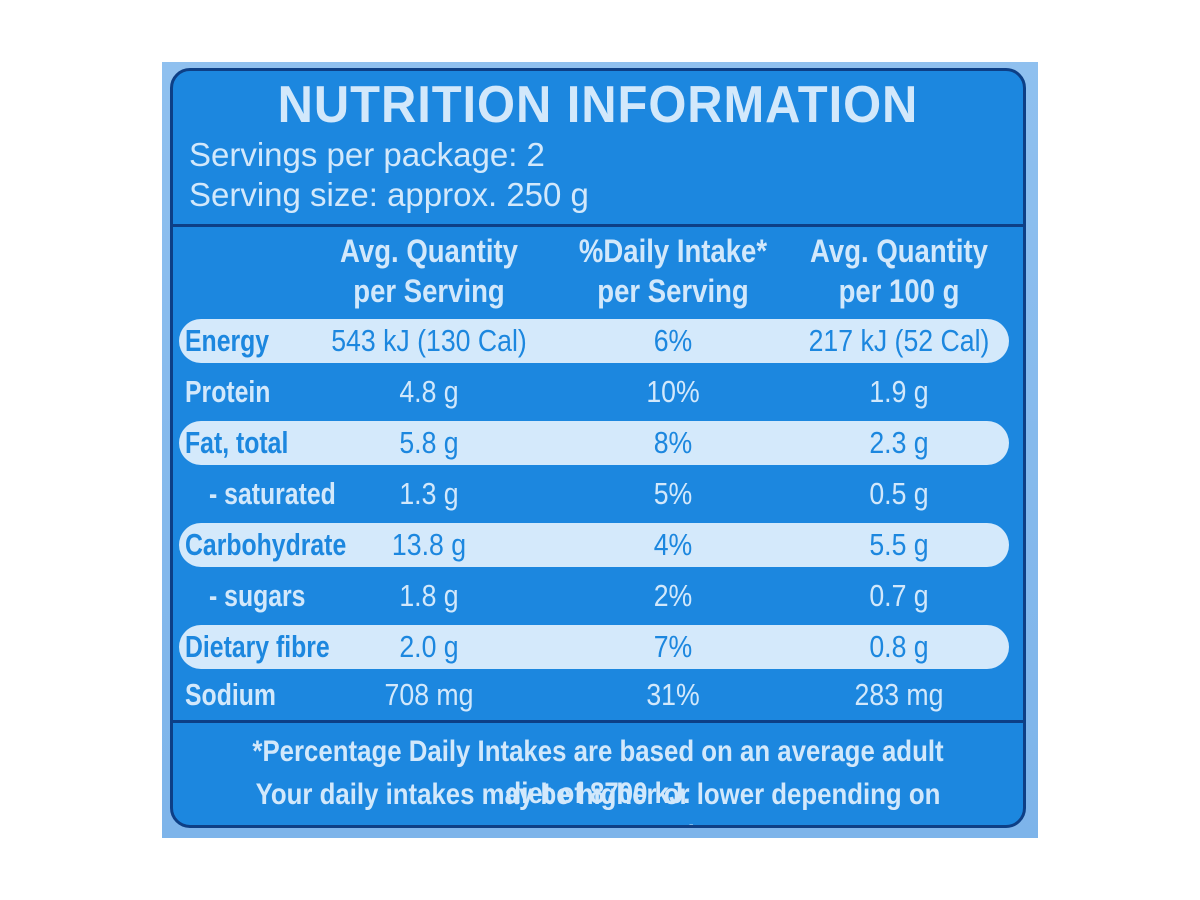  Describe the element at coordinates (673, 595) in the screenshot. I see `daily-intake-value: 2%` at that location.